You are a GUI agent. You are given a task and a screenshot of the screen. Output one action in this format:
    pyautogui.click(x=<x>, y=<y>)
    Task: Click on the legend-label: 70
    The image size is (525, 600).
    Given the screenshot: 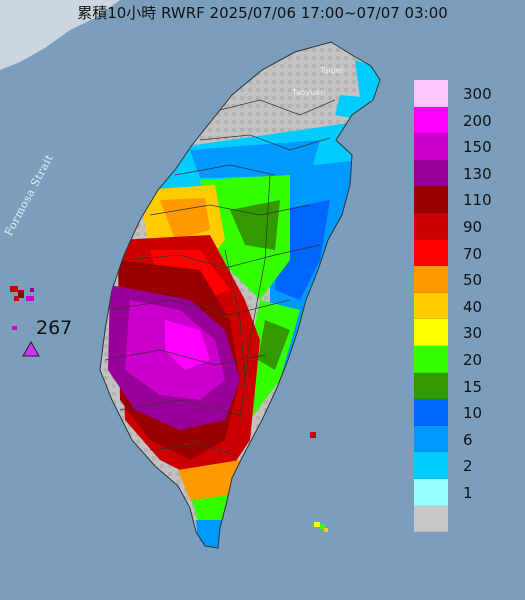 What is the action you would take?
    pyautogui.click(x=473, y=253)
    